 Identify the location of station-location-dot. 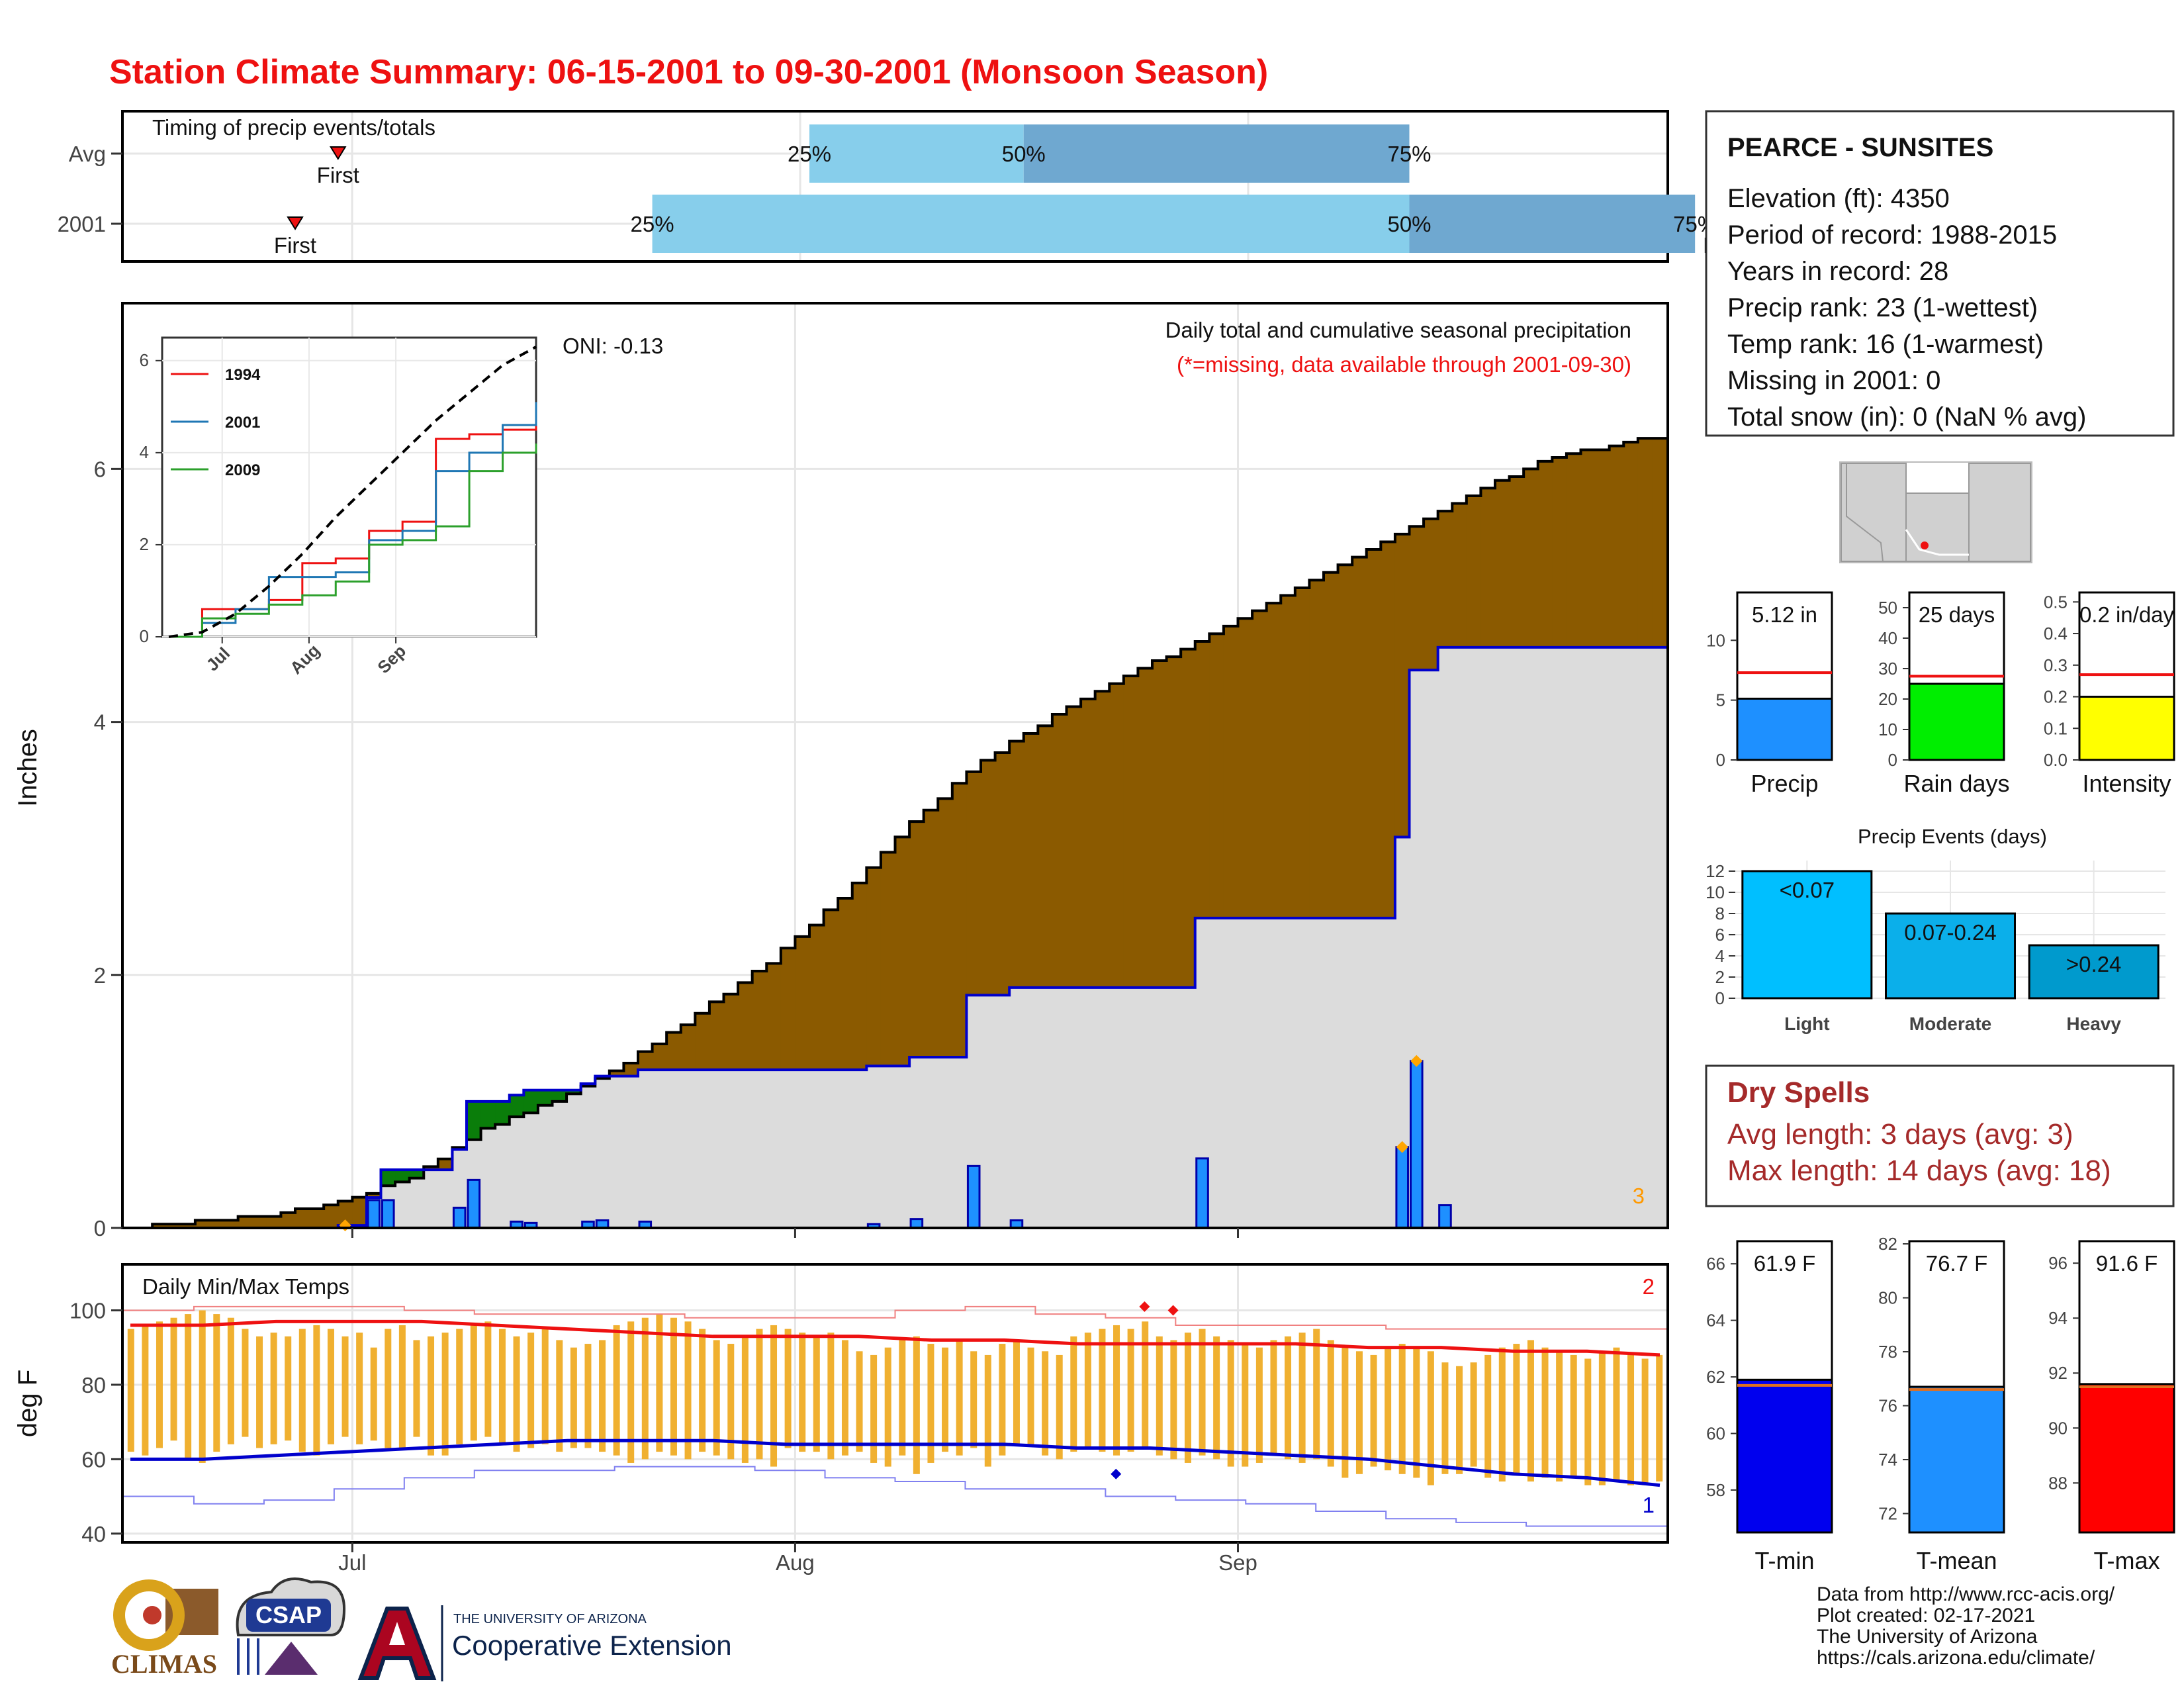
(1925, 545).